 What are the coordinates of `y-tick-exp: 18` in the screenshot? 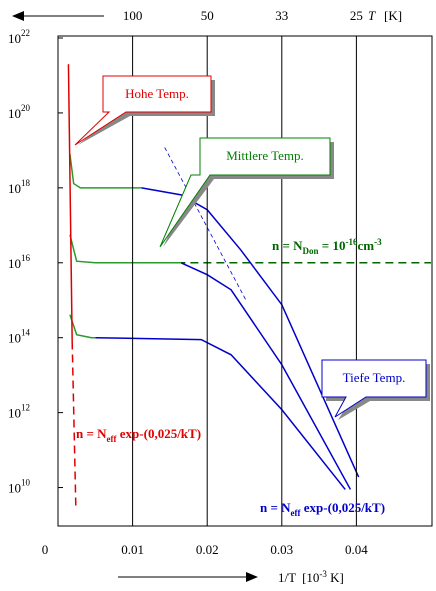 It's located at (26, 183).